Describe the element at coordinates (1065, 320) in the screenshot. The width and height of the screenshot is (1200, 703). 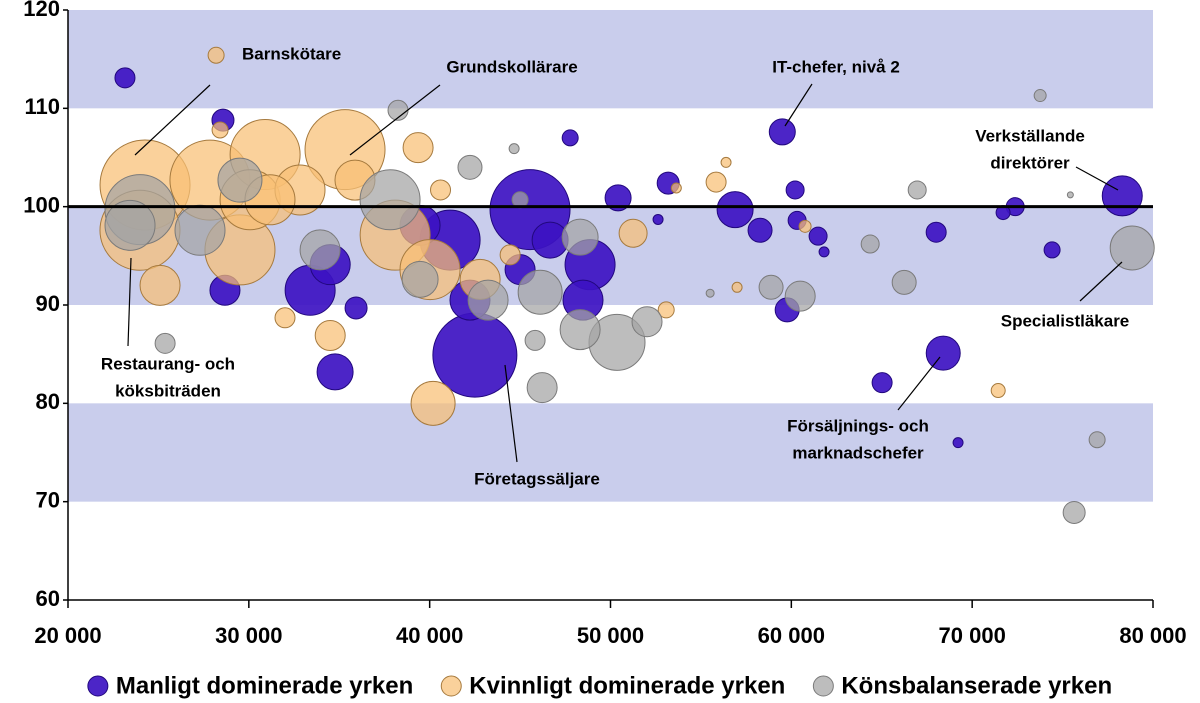
I see `annotation: Specialistläkare` at that location.